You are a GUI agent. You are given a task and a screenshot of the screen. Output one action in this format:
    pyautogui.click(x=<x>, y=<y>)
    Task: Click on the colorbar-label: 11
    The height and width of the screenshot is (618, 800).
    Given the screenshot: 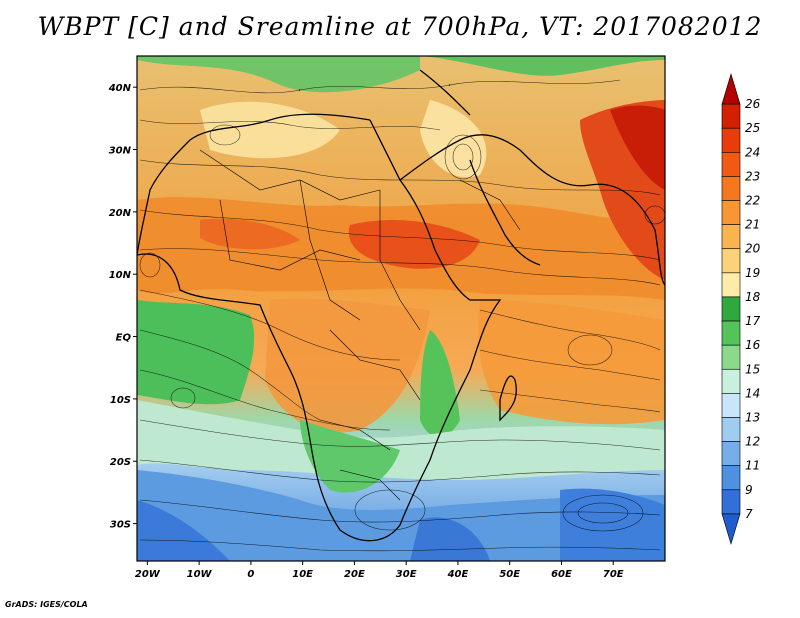 What is the action you would take?
    pyautogui.click(x=752, y=466)
    